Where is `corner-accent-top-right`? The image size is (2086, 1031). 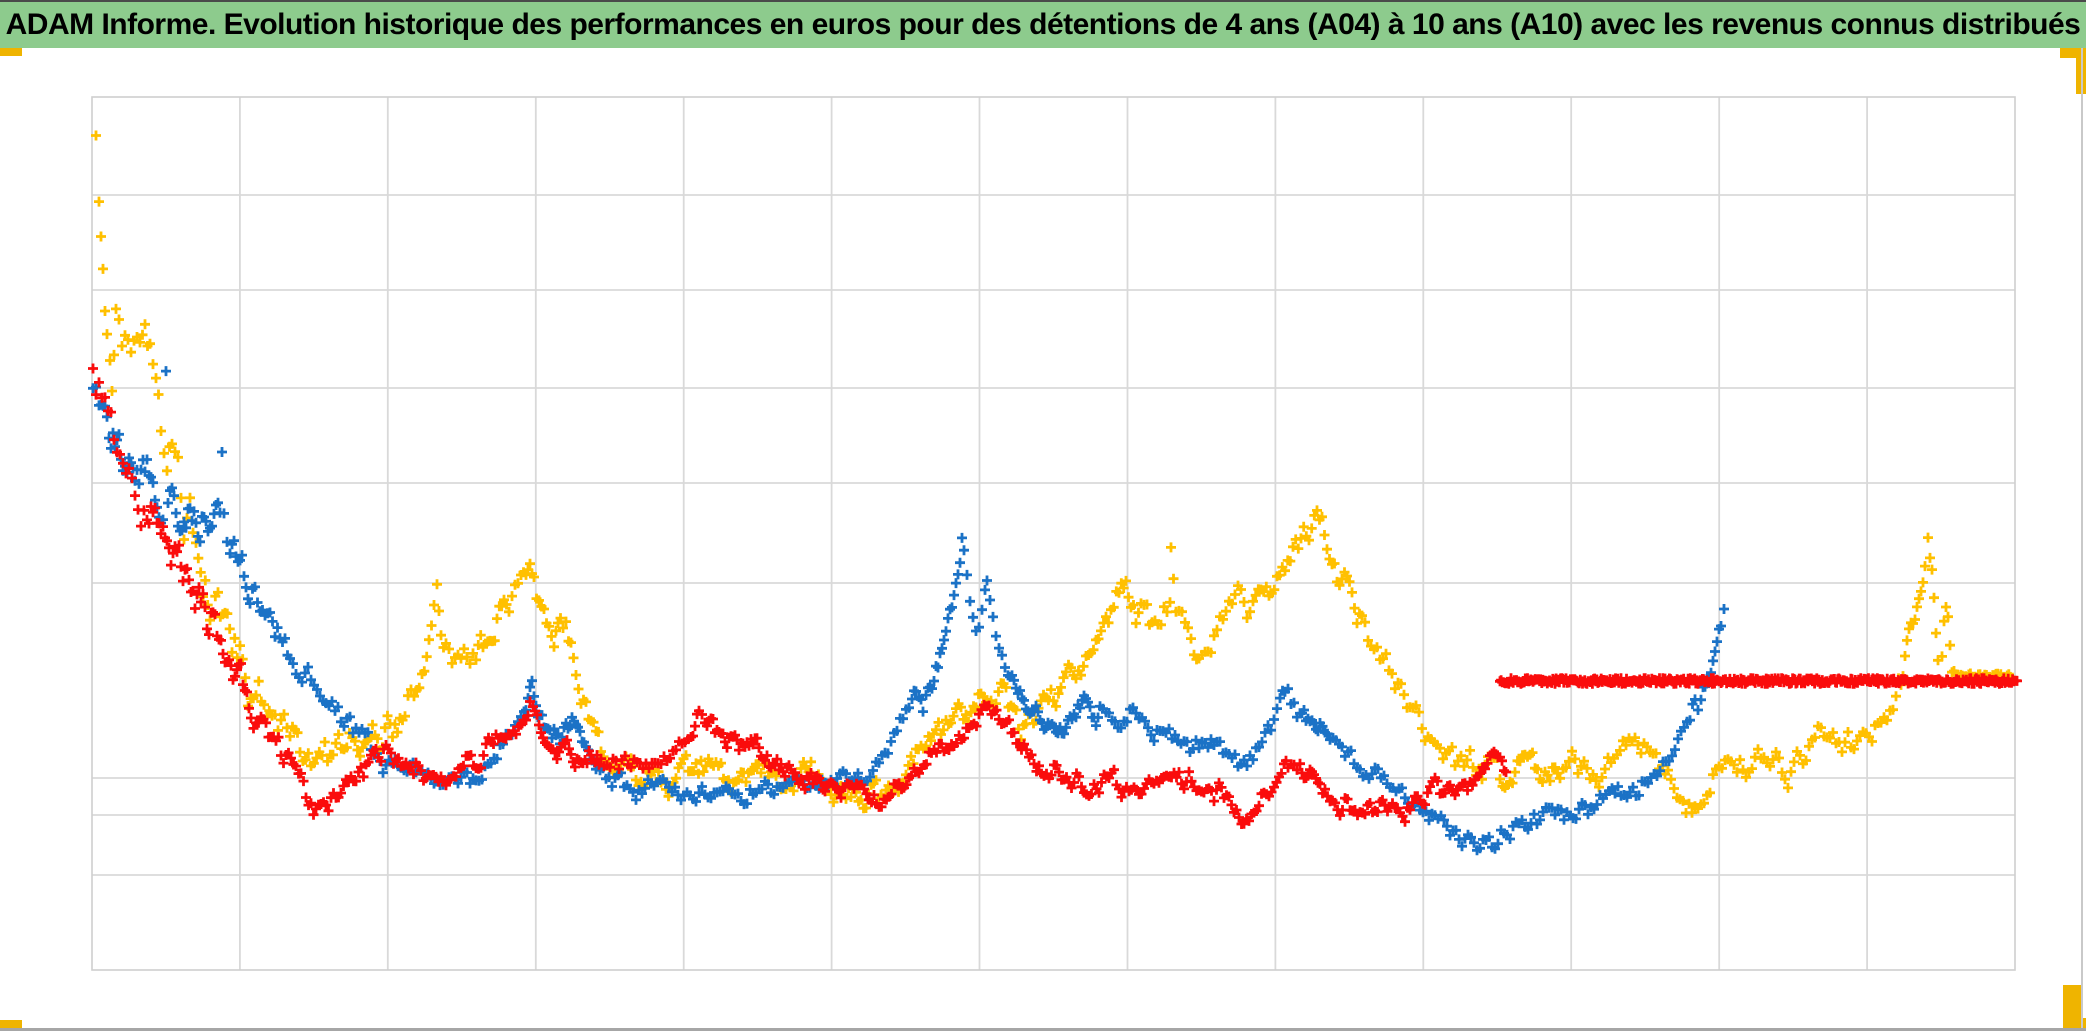
corner-accent-top-right is located at coordinates (2073, 53).